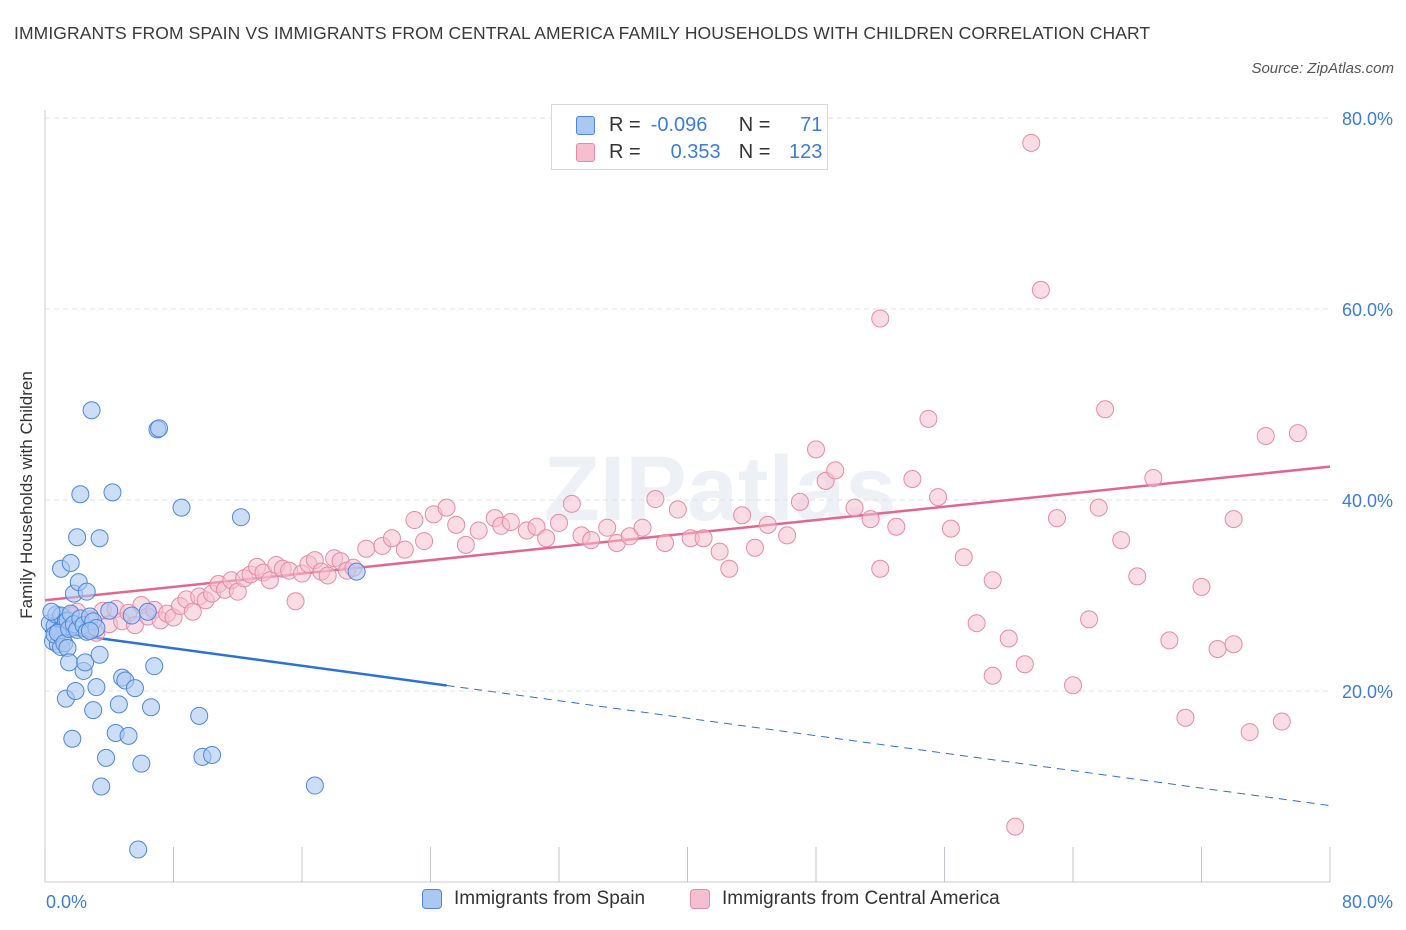 This screenshot has width=1406, height=930. What do you see at coordinates (533, 899) in the screenshot?
I see `legend-item-spain: Immigrants from Spain` at bounding box center [533, 899].